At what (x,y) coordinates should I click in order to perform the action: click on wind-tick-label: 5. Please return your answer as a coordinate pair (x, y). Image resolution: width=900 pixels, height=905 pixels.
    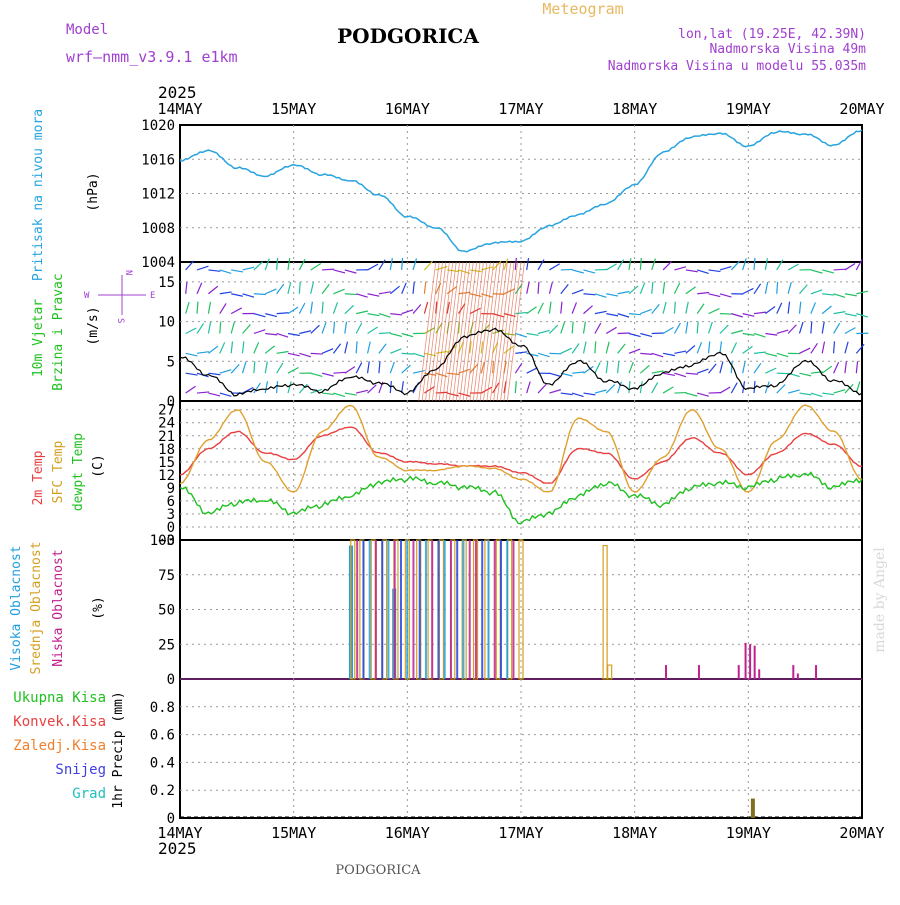
    Looking at the image, I should click on (171, 362).